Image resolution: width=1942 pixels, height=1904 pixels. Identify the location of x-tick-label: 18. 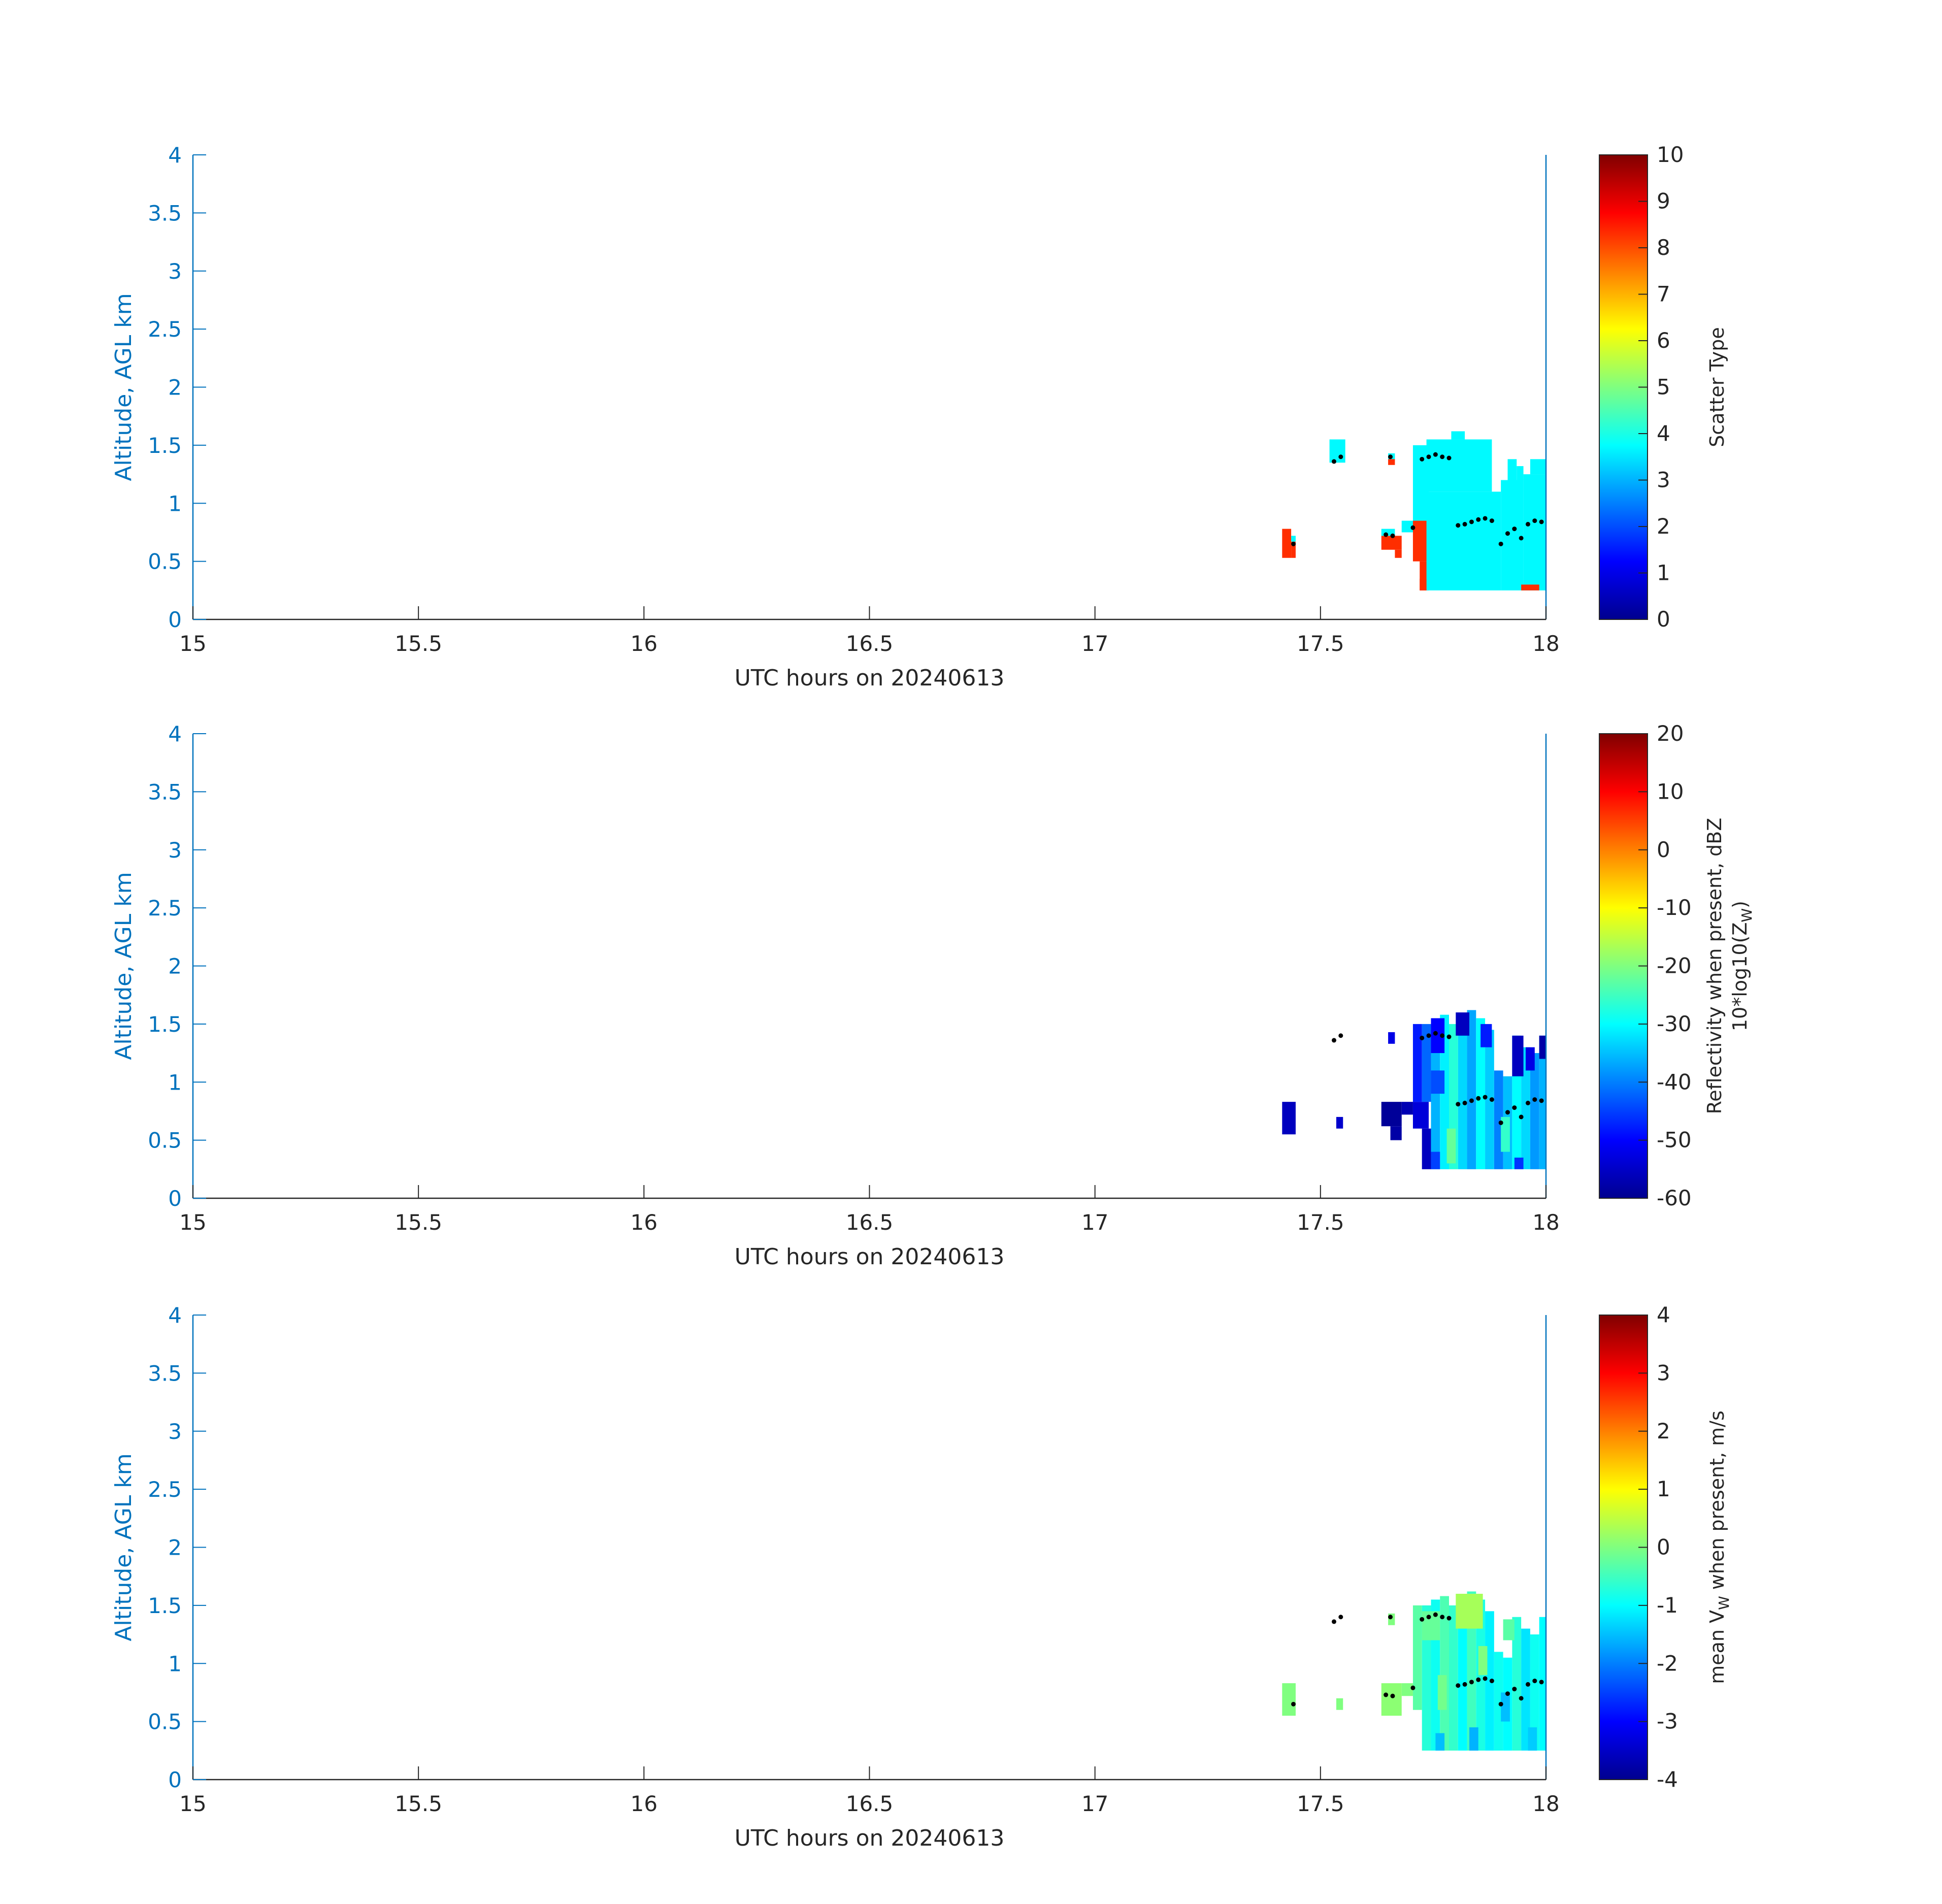
(1545, 644).